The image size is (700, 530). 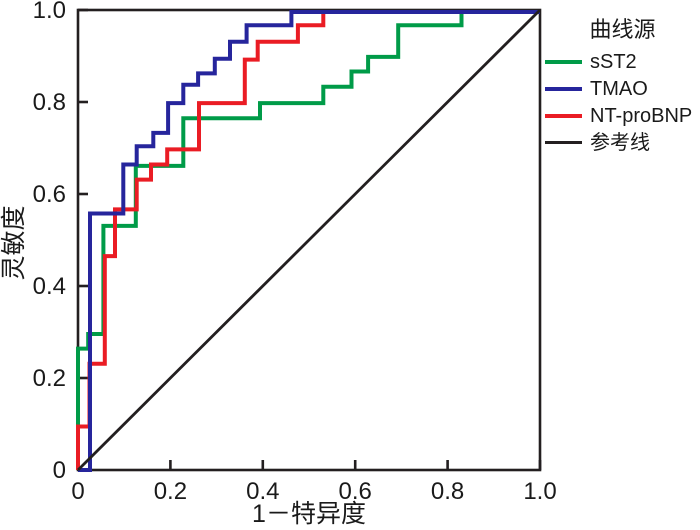 I want to click on legend-item-tmao: TMAO, so click(x=622, y=88).